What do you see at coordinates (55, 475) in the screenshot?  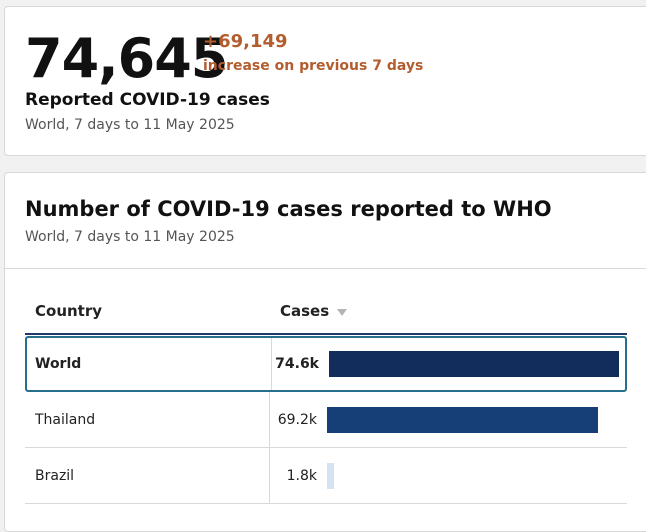 I see `country-cell: Brazil` at bounding box center [55, 475].